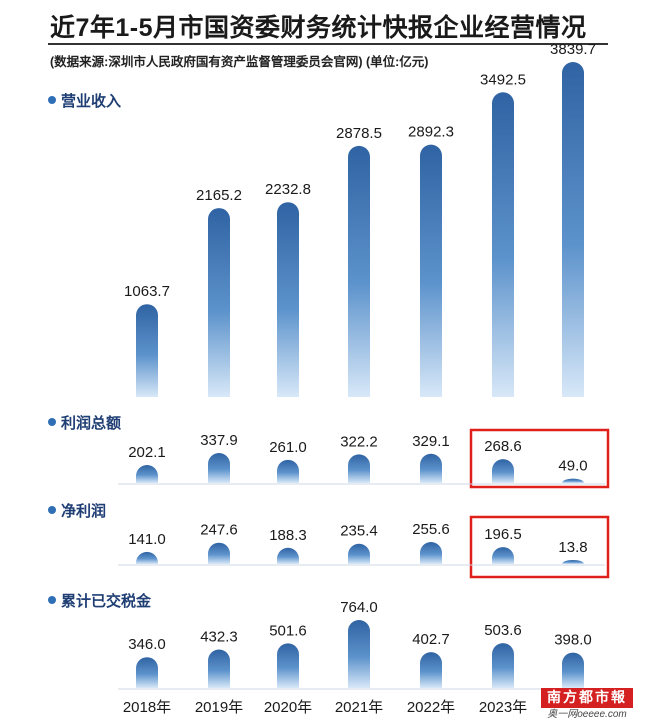  Describe the element at coordinates (318, 28) in the screenshot. I see `chart-title: 近7年1-5月市国资委财务统计快报企业经营情况` at that location.